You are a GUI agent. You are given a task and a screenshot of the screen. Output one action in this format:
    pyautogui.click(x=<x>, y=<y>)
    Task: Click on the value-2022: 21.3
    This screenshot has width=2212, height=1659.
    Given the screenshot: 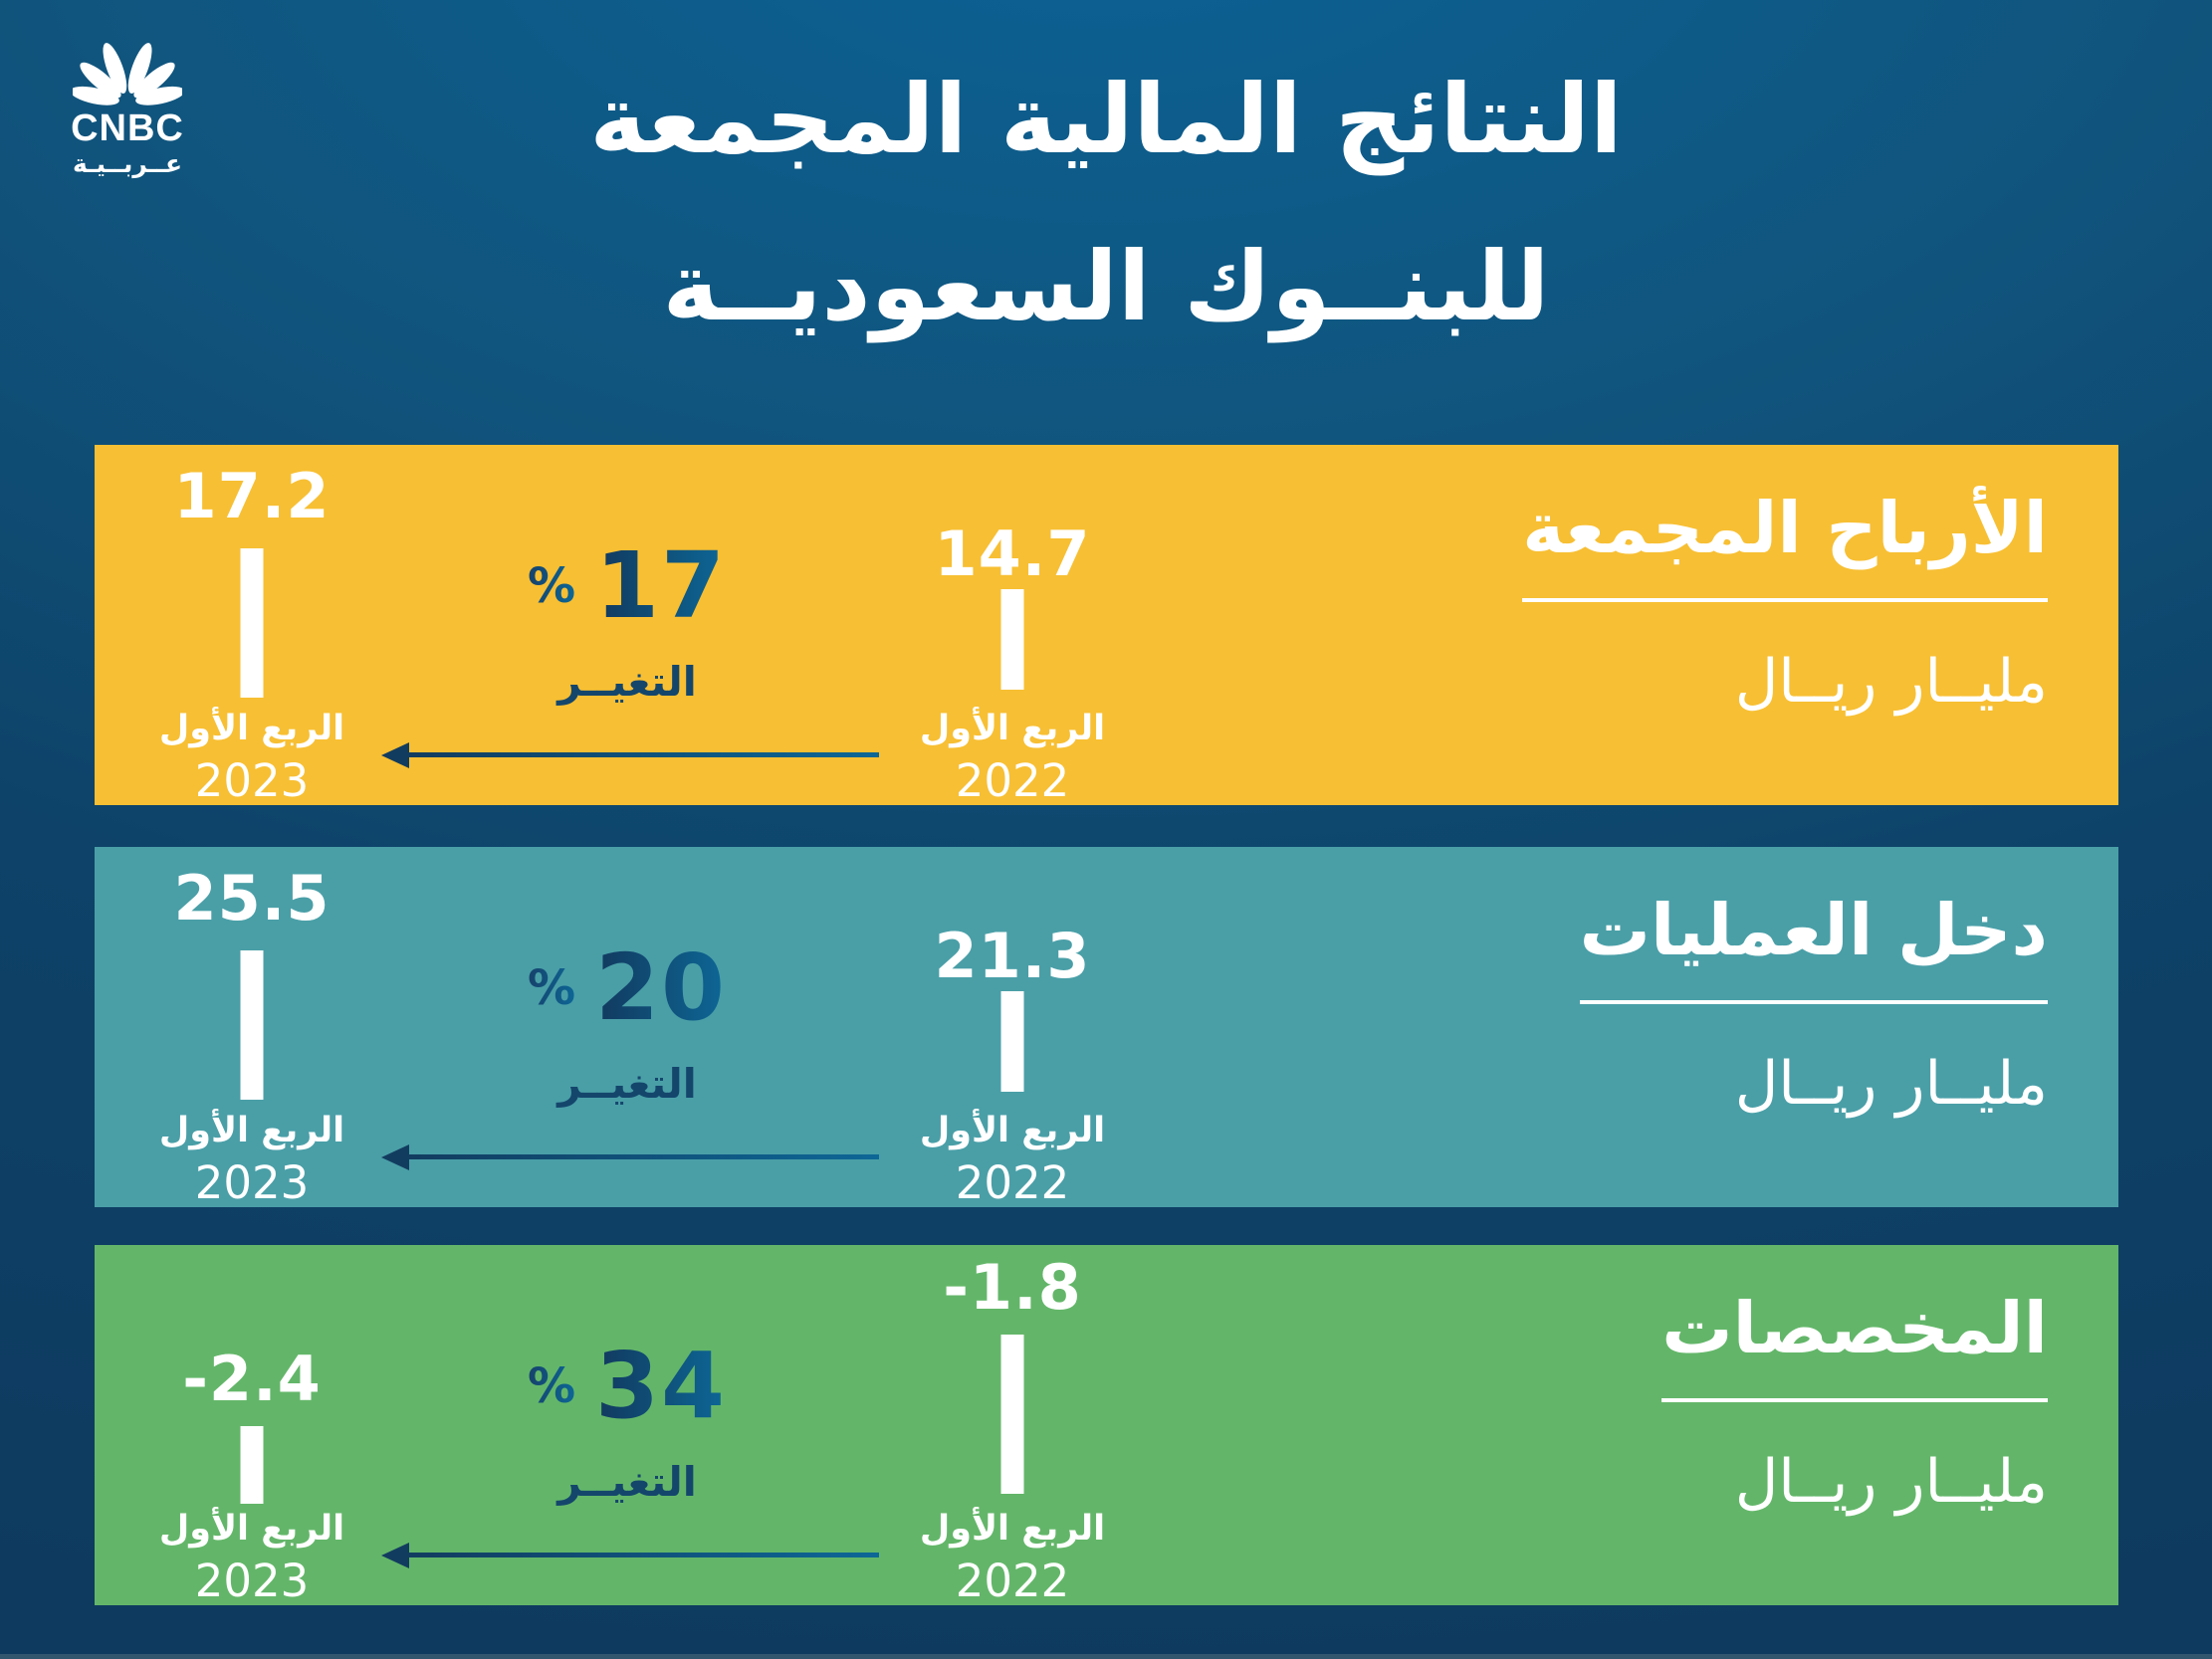 What is the action you would take?
    pyautogui.click(x=1012, y=956)
    